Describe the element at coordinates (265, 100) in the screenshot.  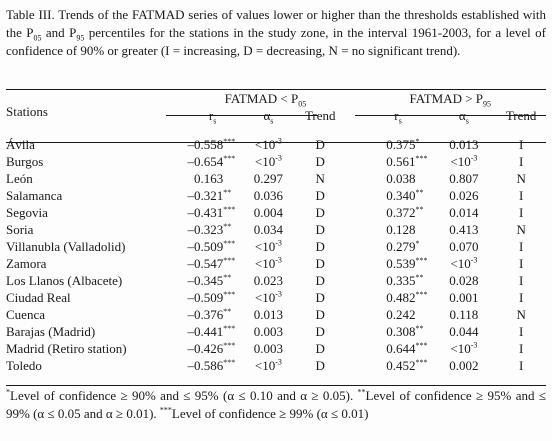
I see `header-group-low: FATMAD < P05` at that location.